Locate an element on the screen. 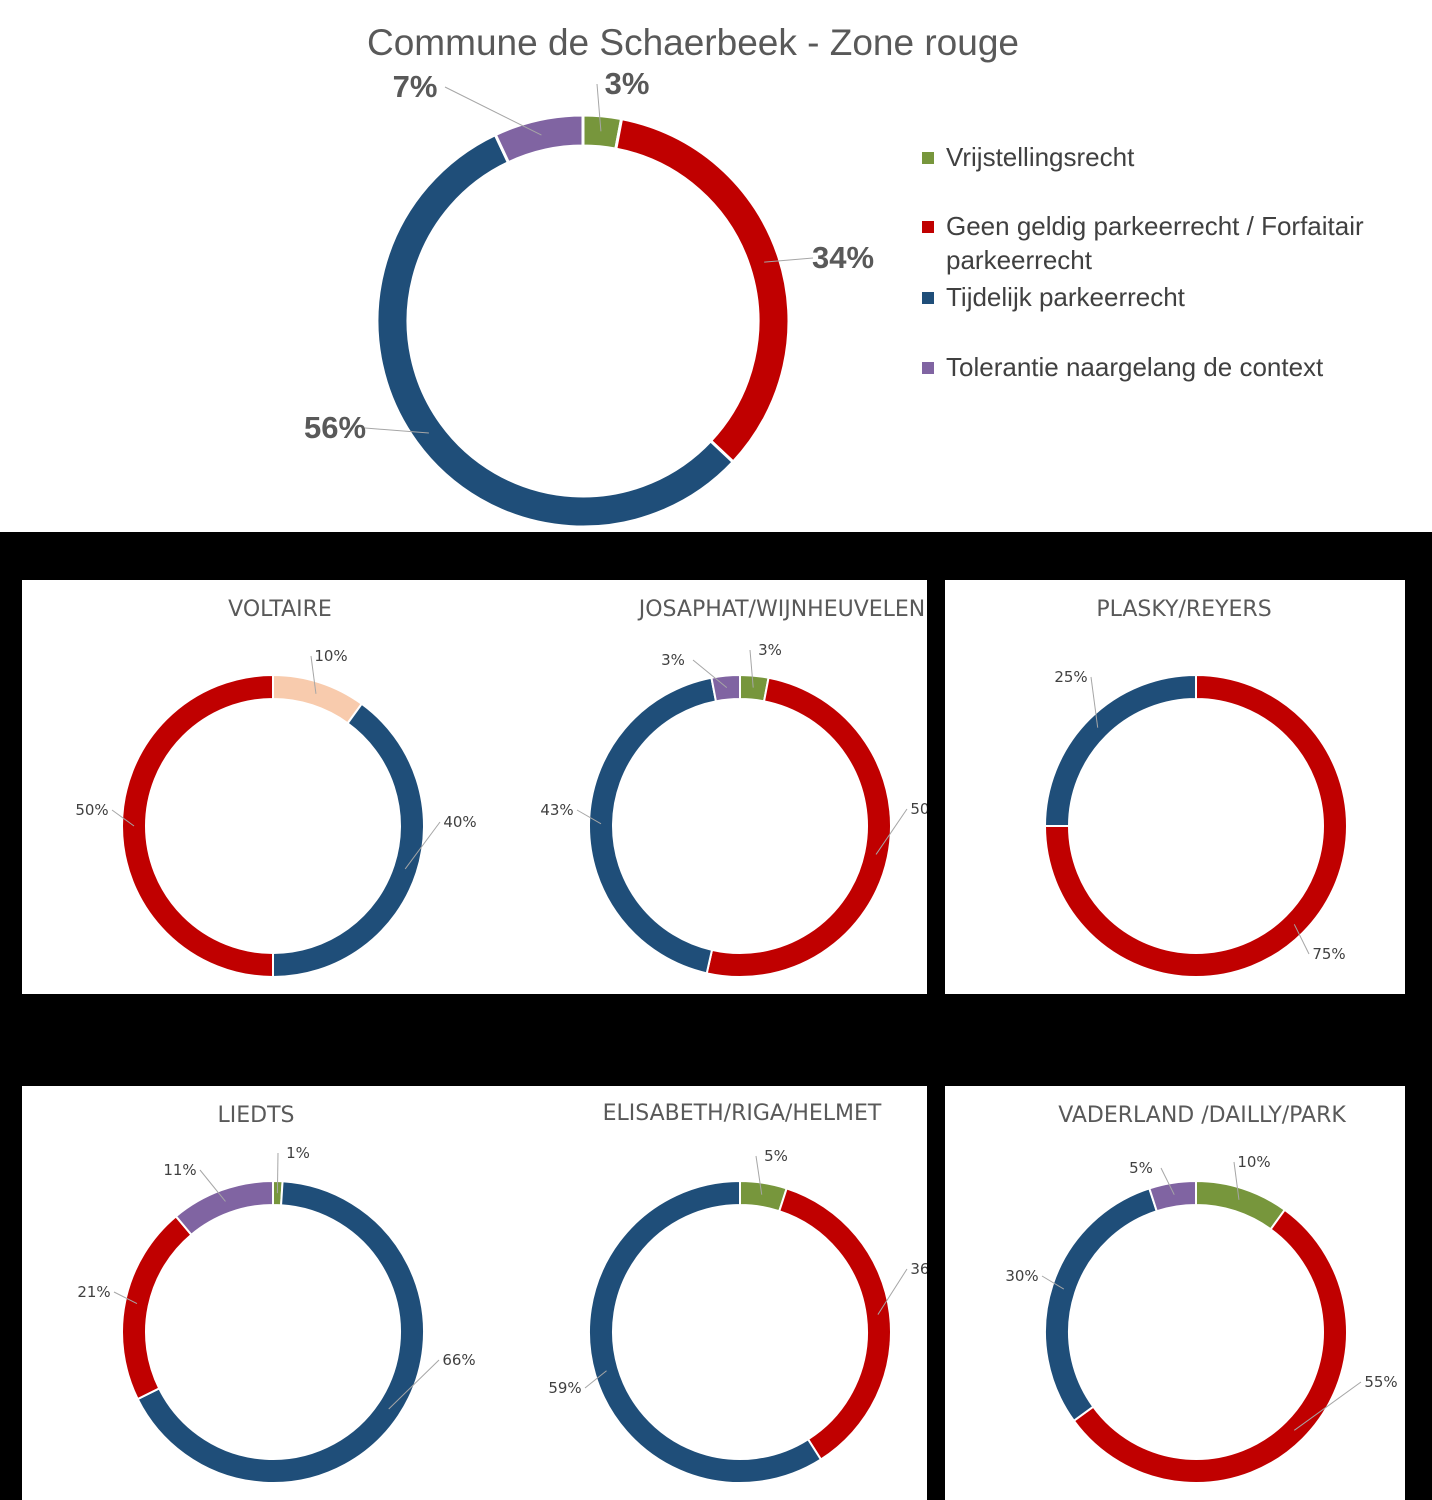 The width and height of the screenshot is (1432, 1500). main-donut-chart: 3% 34% 56% 7% is located at coordinates (589, 297).